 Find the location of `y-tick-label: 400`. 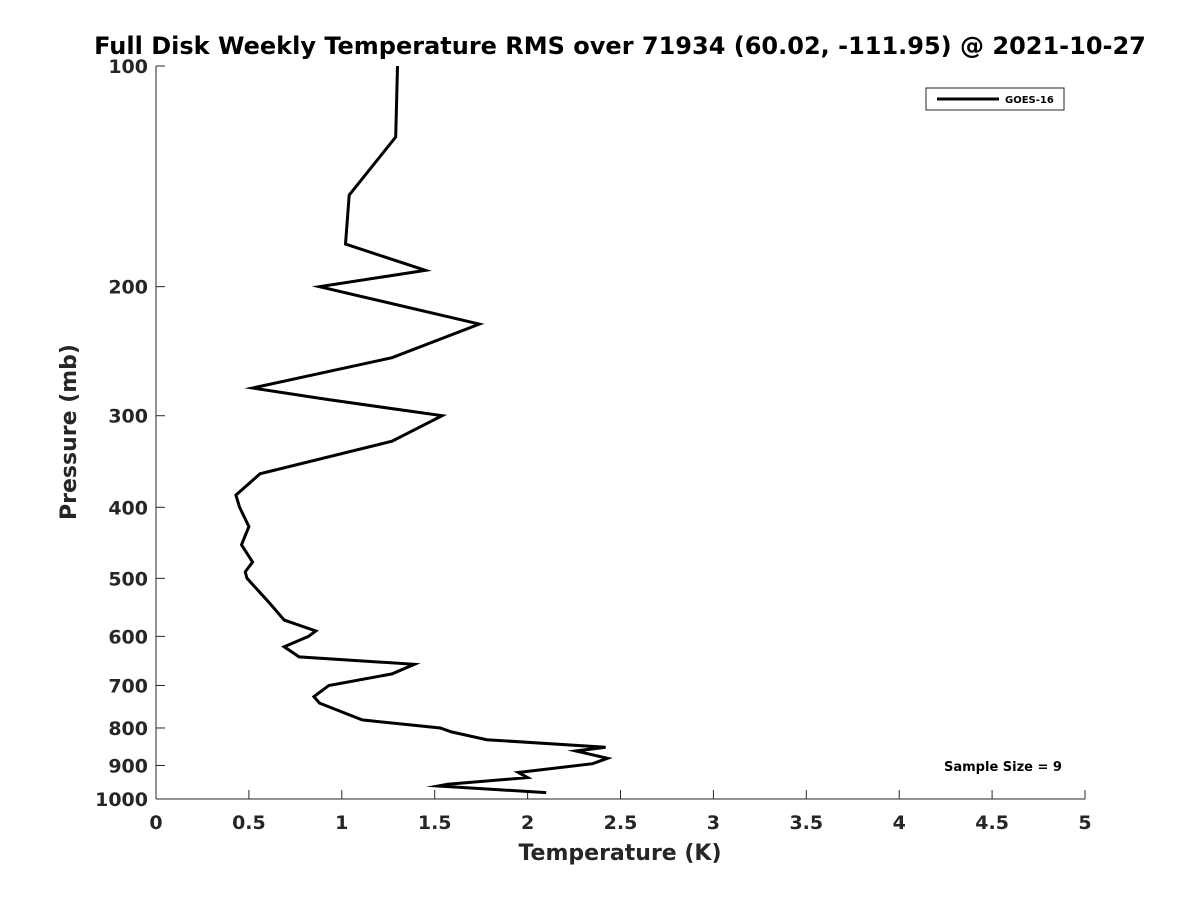

y-tick-label: 400 is located at coordinates (128, 508).